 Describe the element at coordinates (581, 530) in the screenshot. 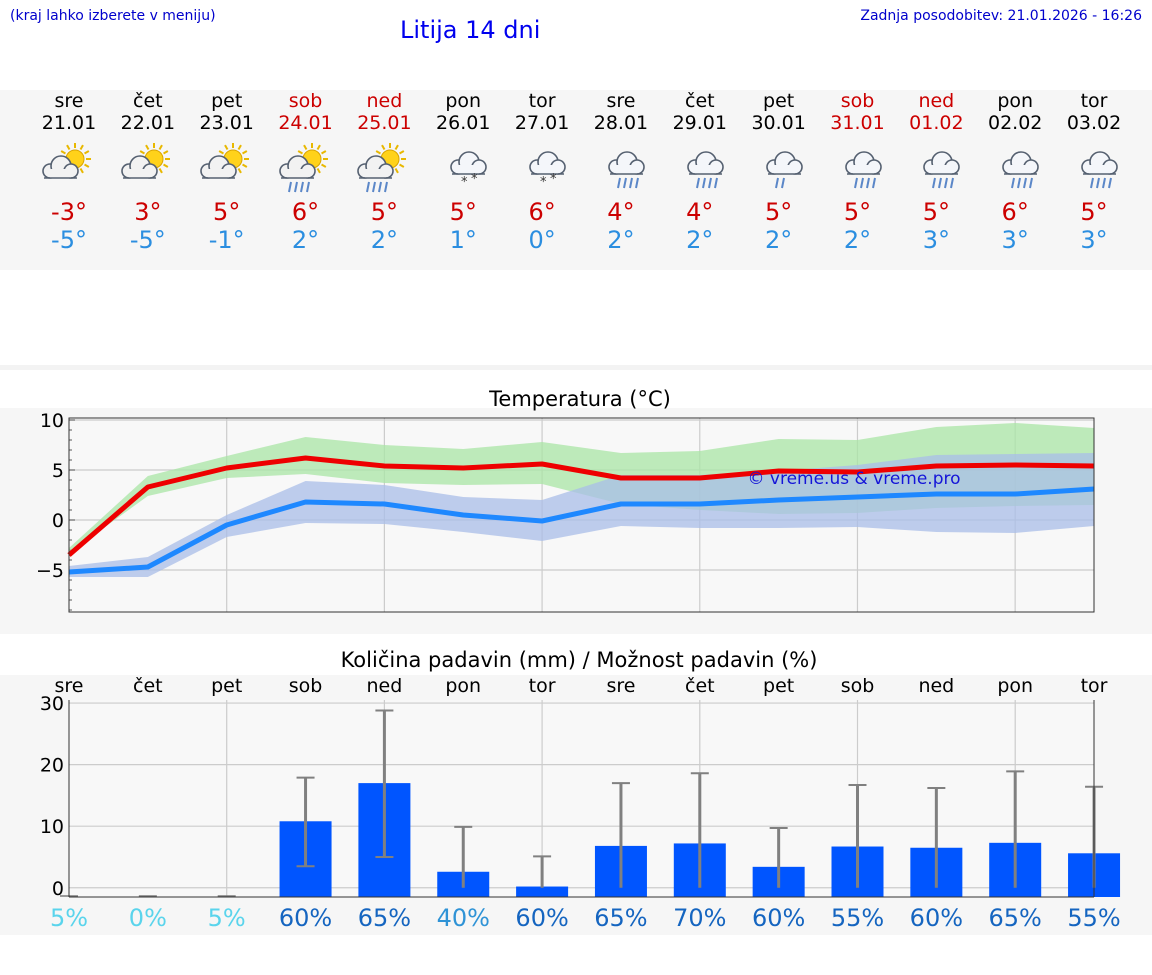

I see `series-min-line` at that location.